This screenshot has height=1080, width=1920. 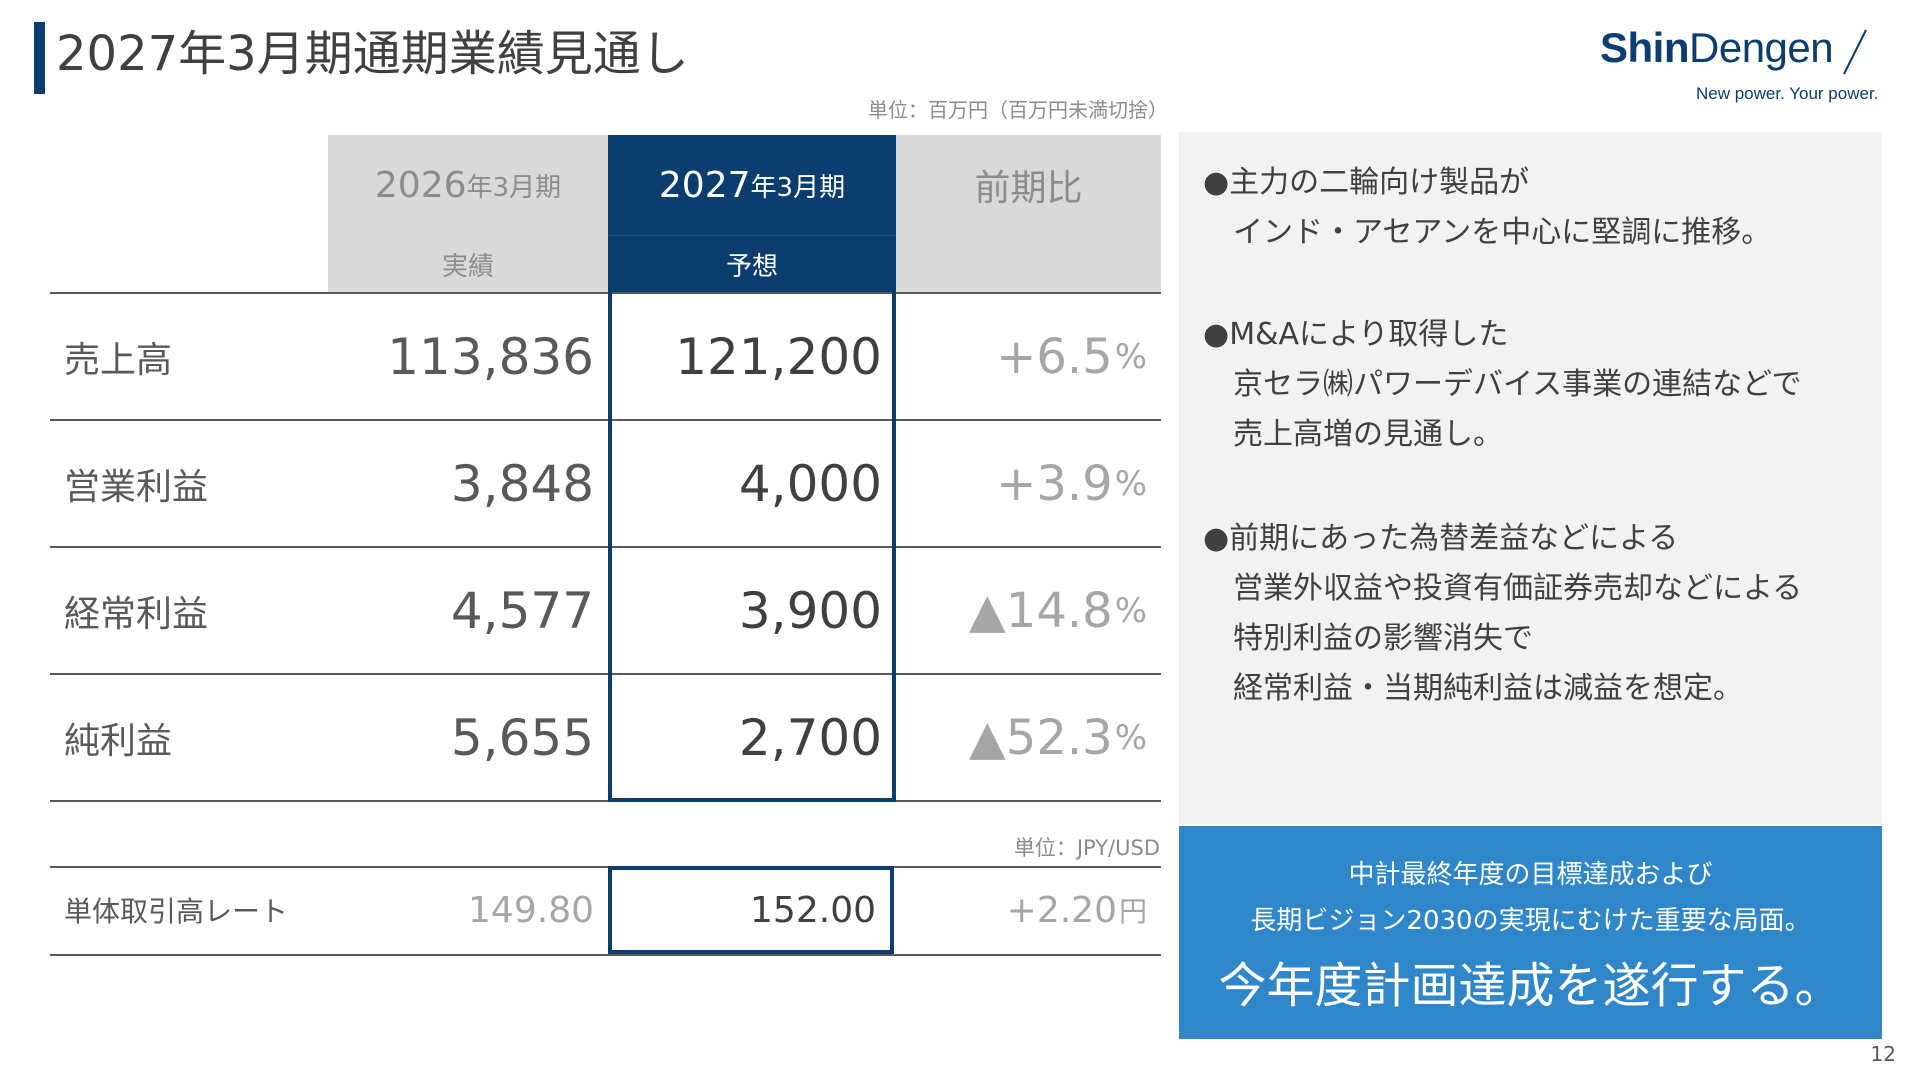 I want to click on row-label: 単体取引高レート, so click(x=176, y=911).